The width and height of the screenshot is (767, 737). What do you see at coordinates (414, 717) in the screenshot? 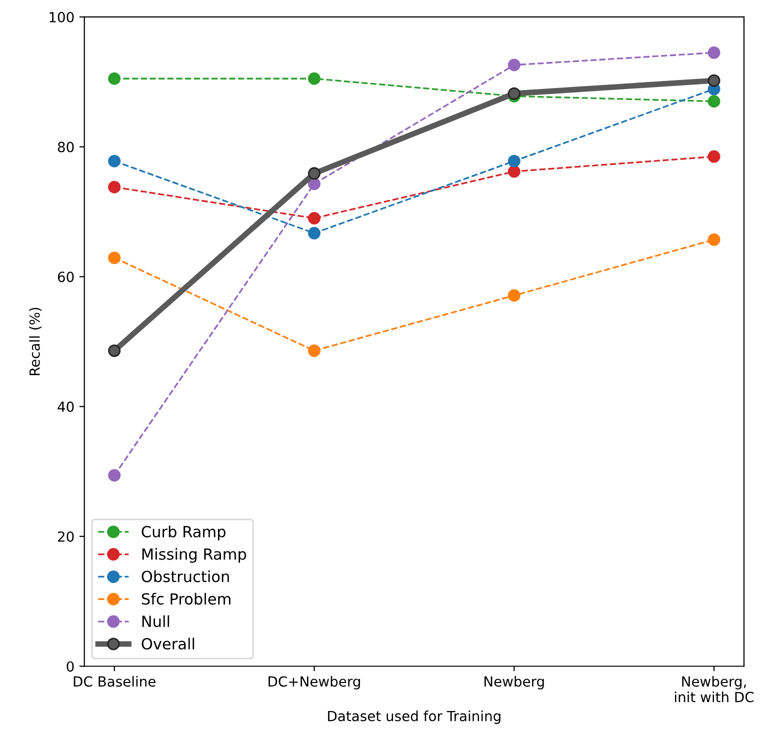
I see `x-axis-title: Dataset used for Training` at bounding box center [414, 717].